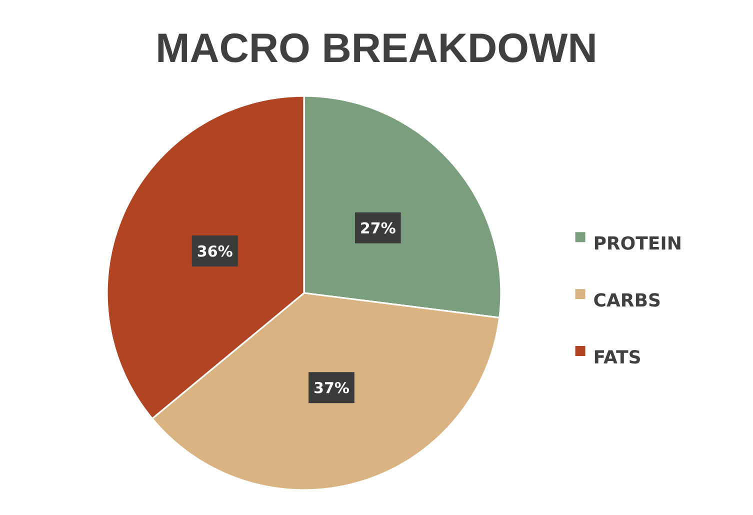 The height and width of the screenshot is (515, 753). I want to click on legend-label: CARBS, so click(627, 300).